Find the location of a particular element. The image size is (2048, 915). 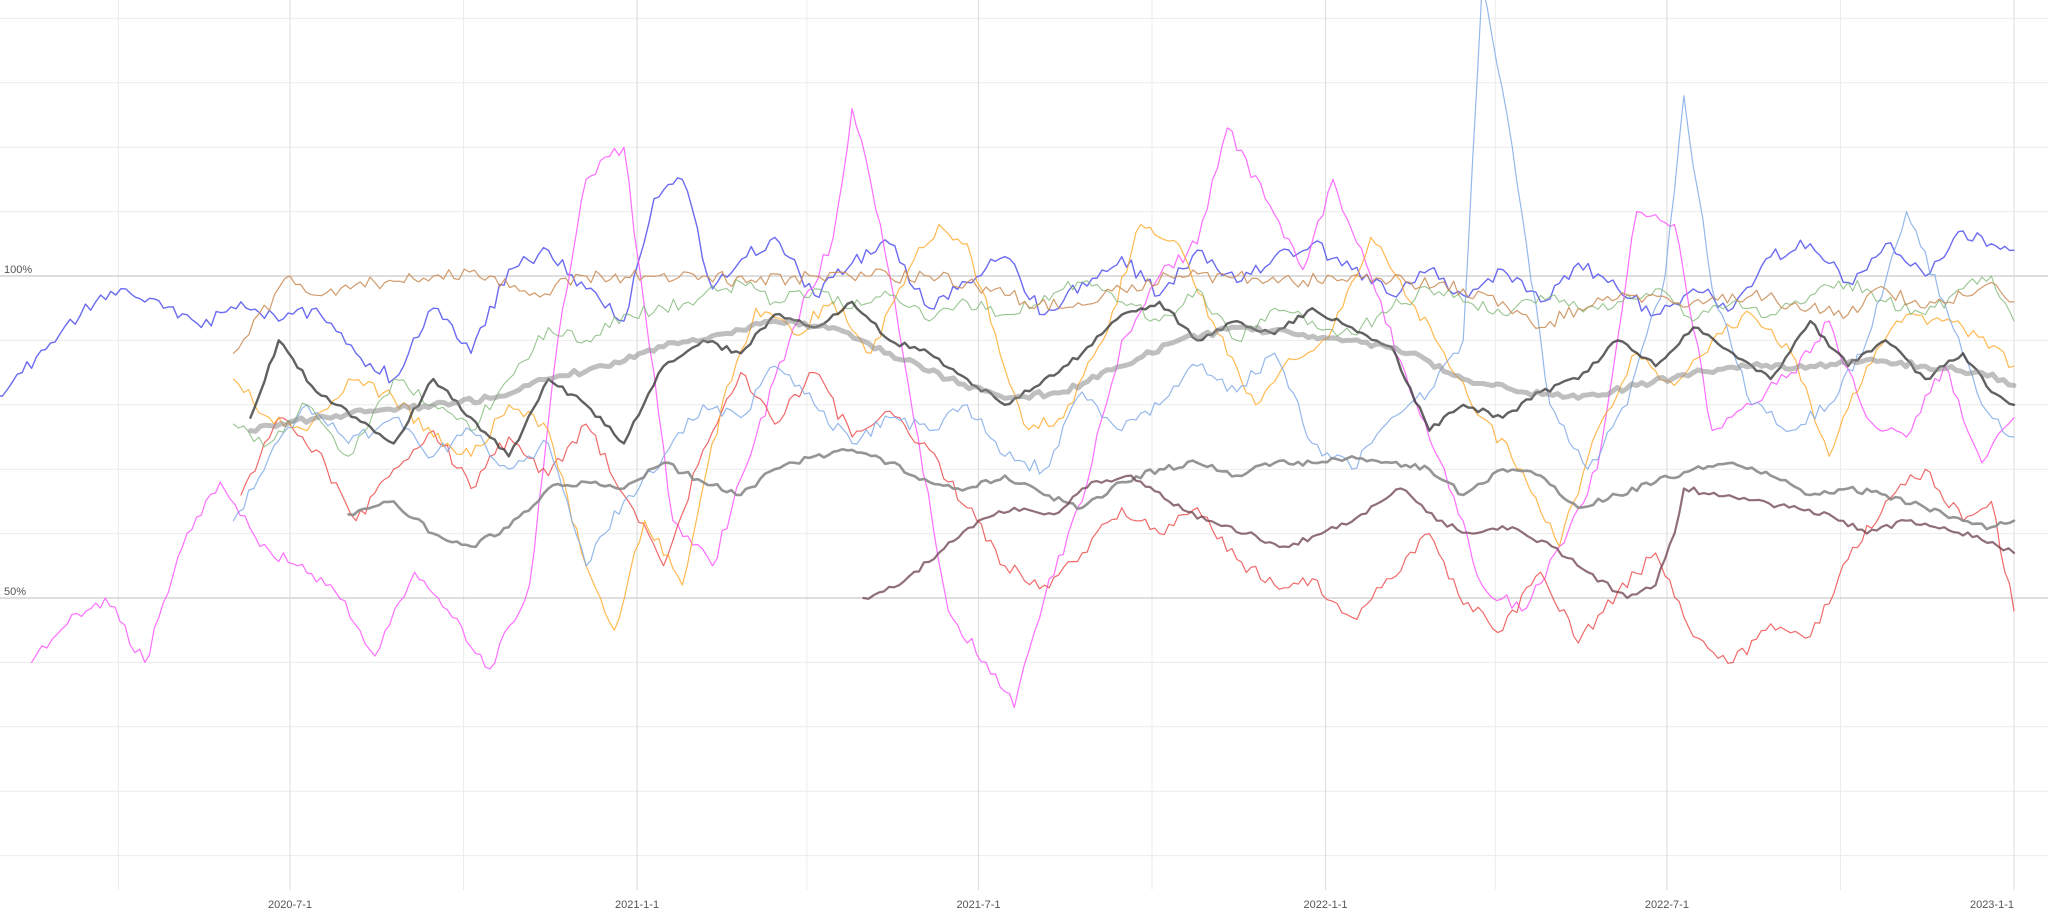

x-tick-label: 2021-7-1 is located at coordinates (978, 905).